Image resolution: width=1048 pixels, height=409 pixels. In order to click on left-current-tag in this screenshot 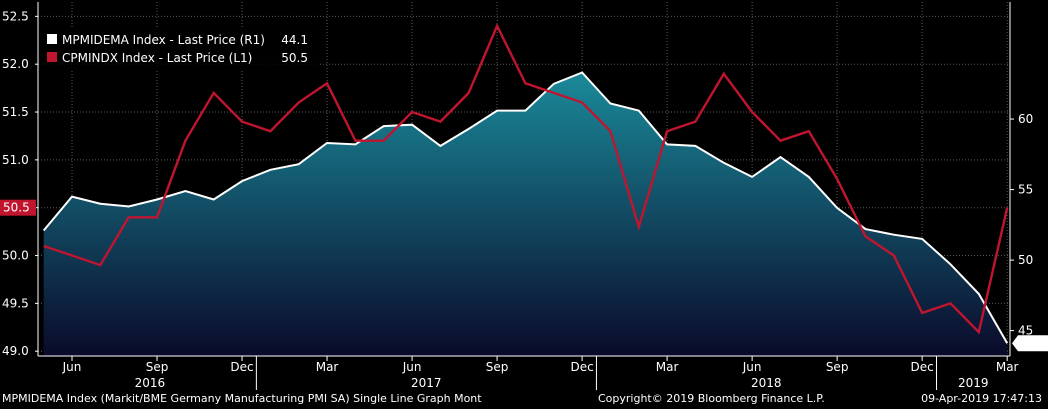, I will do `click(18, 207)`.